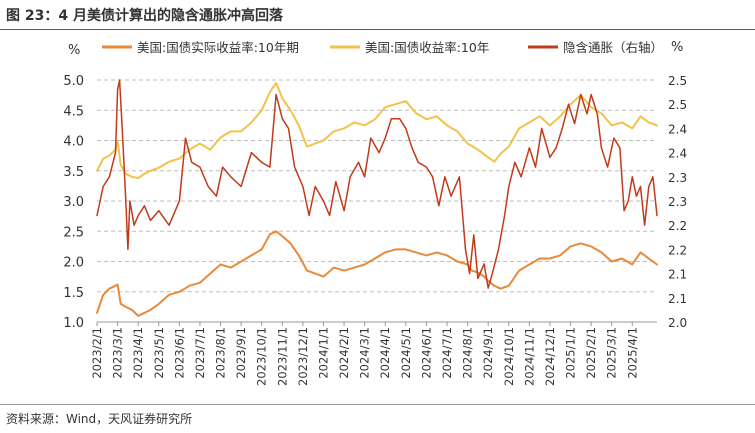  I want to click on x-tick-label: 2024/9/1, so click(488, 353).